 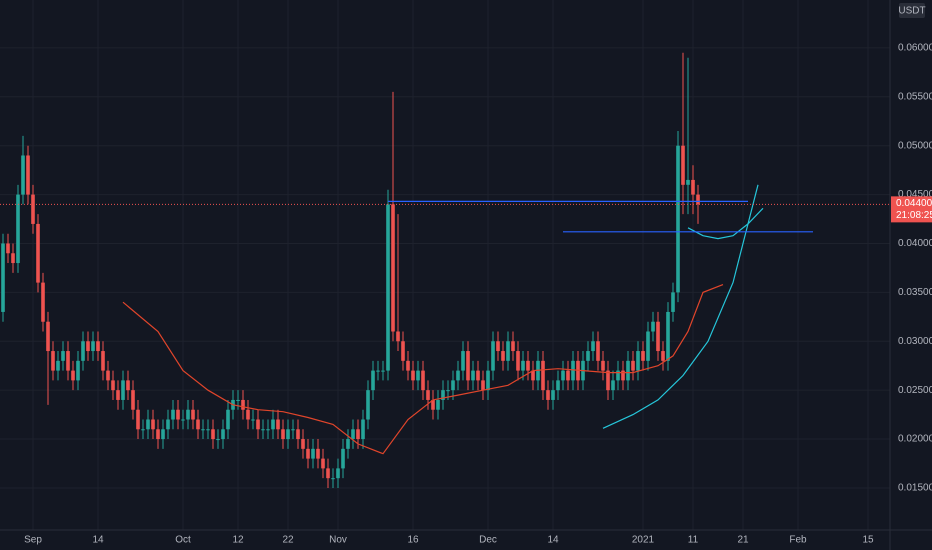 What do you see at coordinates (553, 540) in the screenshot?
I see `x-tick-label: 14` at bounding box center [553, 540].